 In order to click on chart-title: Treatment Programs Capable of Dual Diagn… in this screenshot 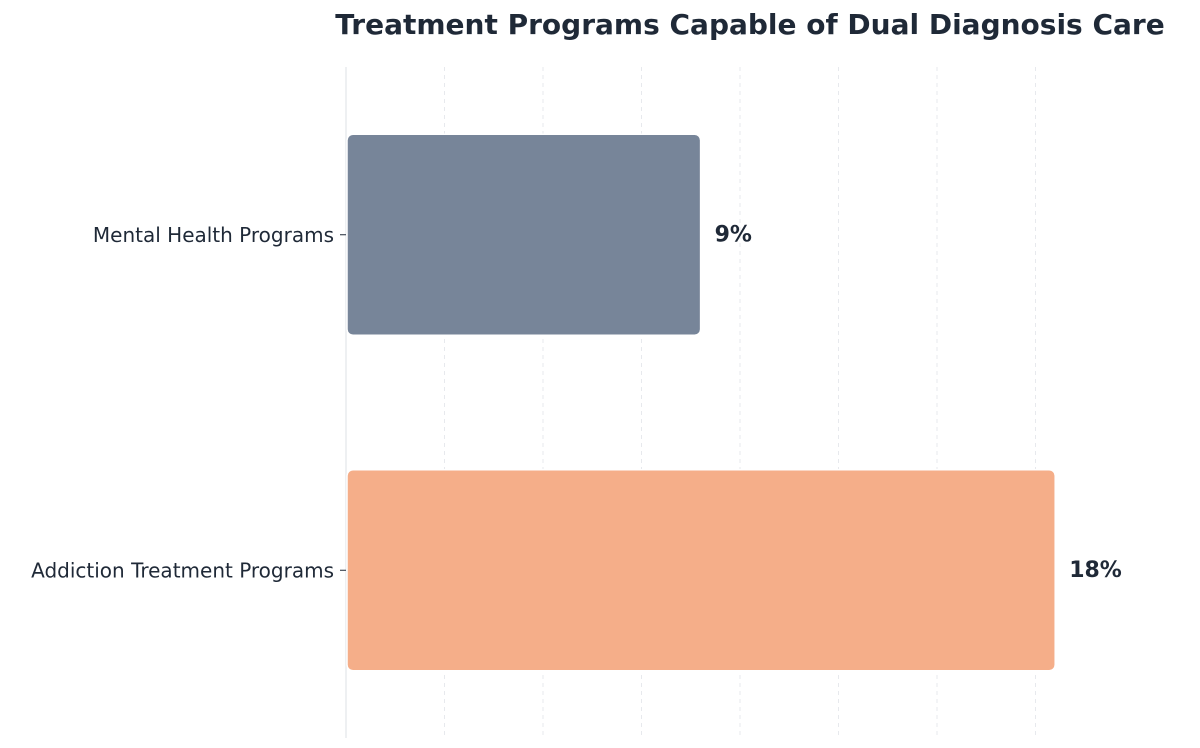, I will do `click(749, 24)`.